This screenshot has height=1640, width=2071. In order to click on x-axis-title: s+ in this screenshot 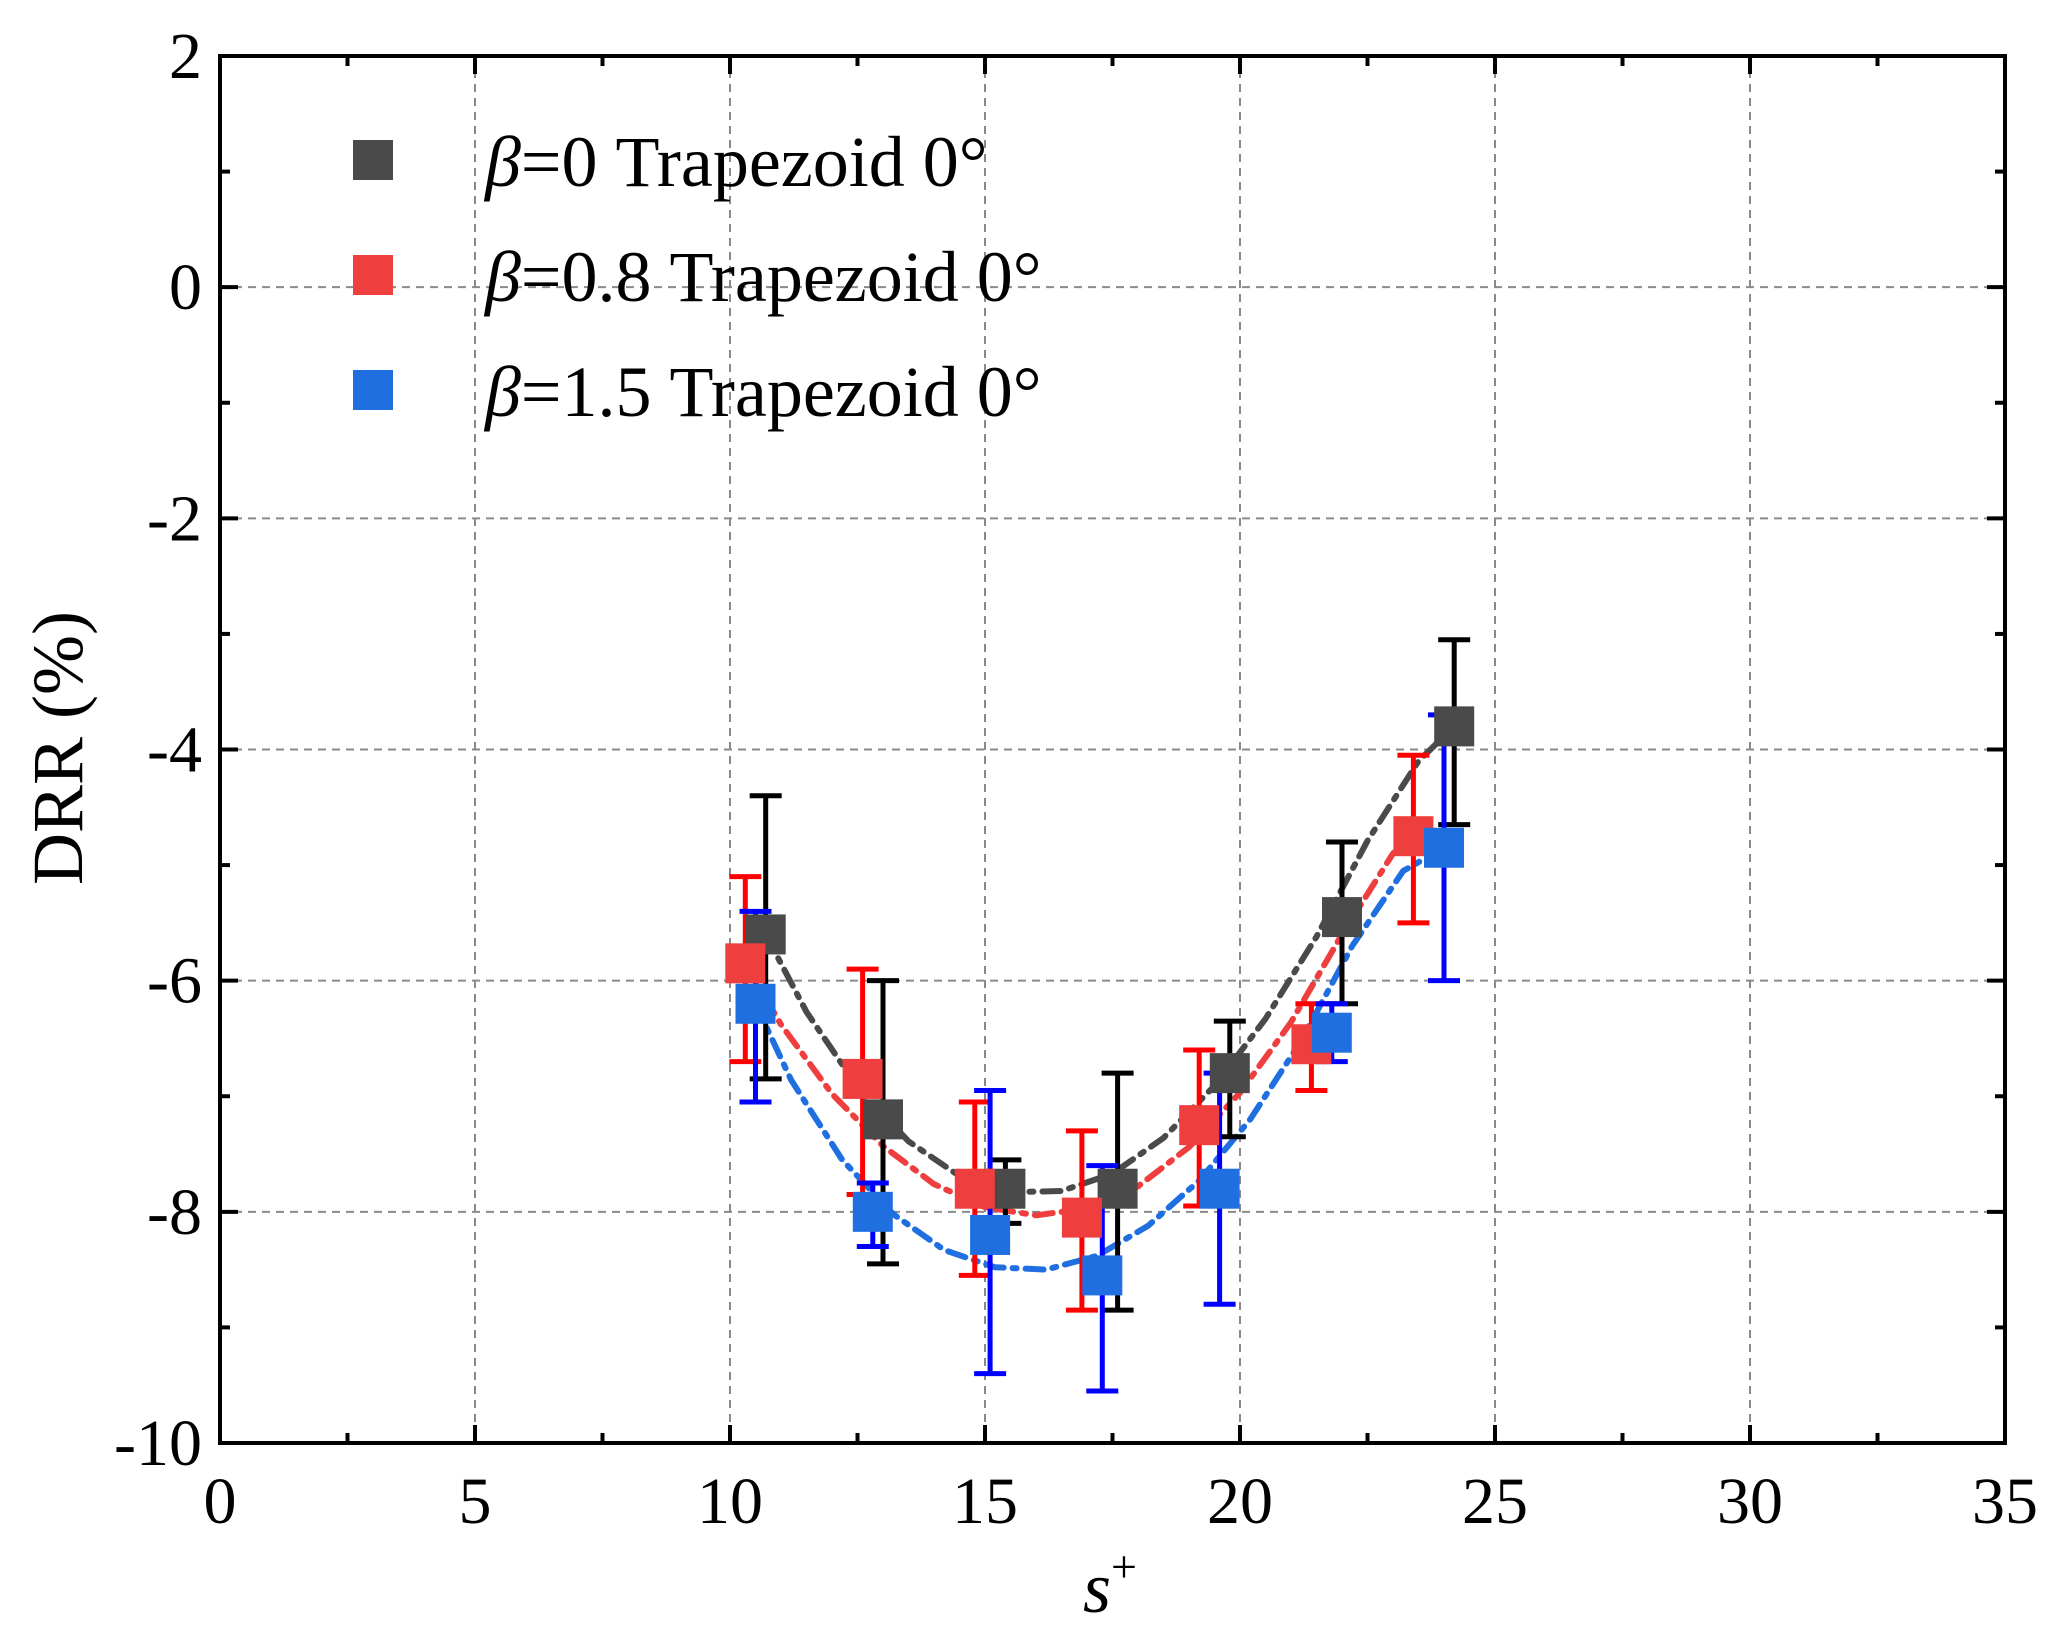, I will do `click(1110, 1584)`.